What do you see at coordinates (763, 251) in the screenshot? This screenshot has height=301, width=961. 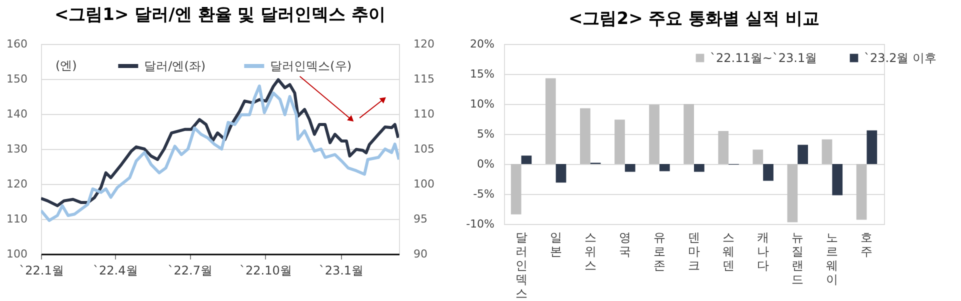 I see `x-tick-label: 캐나다` at bounding box center [763, 251].